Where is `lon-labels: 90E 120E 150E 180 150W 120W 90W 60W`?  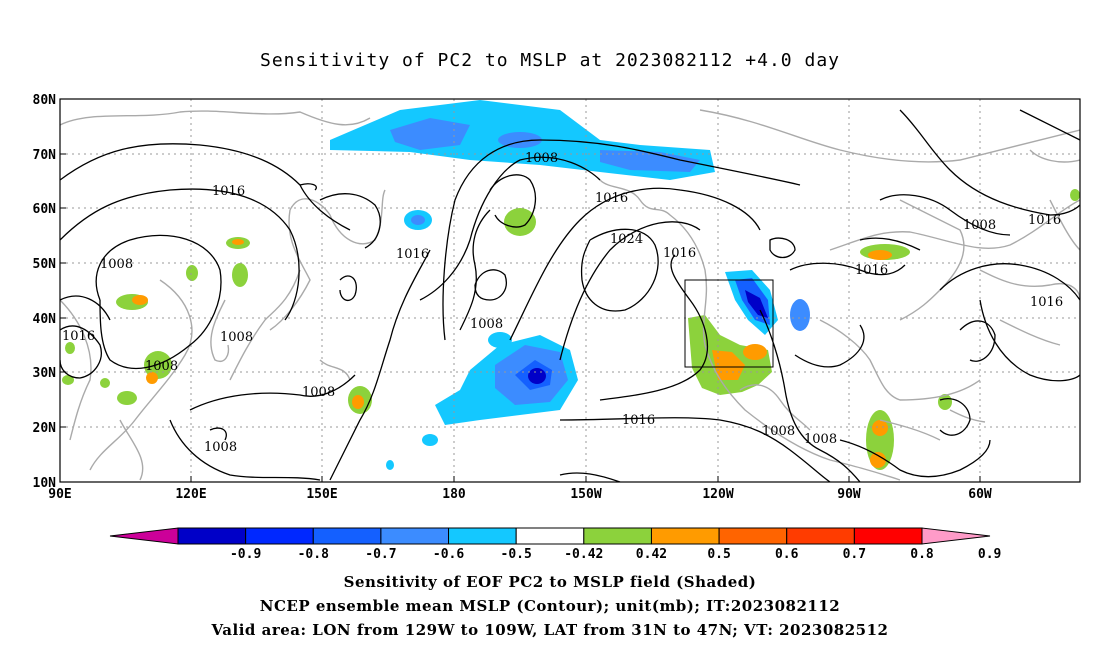 lon-labels: 90E 120E 150E 180 150W 120W 90W 60W is located at coordinates (520, 494).